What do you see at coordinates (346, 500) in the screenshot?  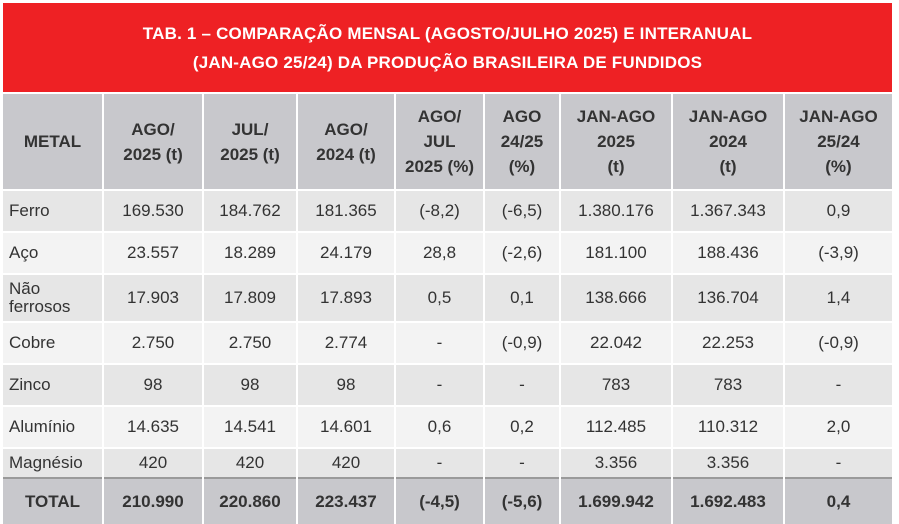 I see `total-cell: 223.437` at bounding box center [346, 500].